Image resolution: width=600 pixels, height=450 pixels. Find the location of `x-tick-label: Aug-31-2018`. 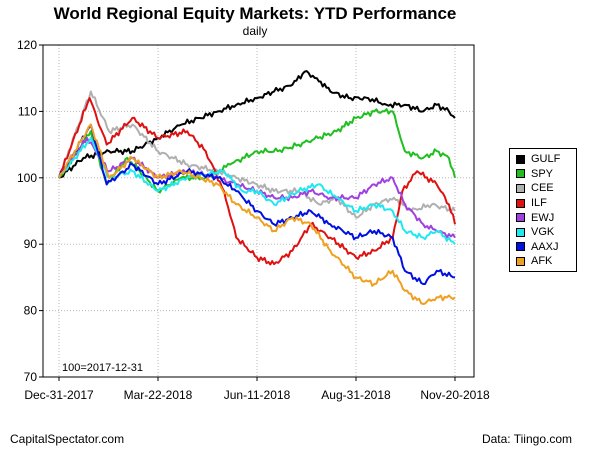

x-tick-label: Aug-31-2018 is located at coordinates (356, 395).